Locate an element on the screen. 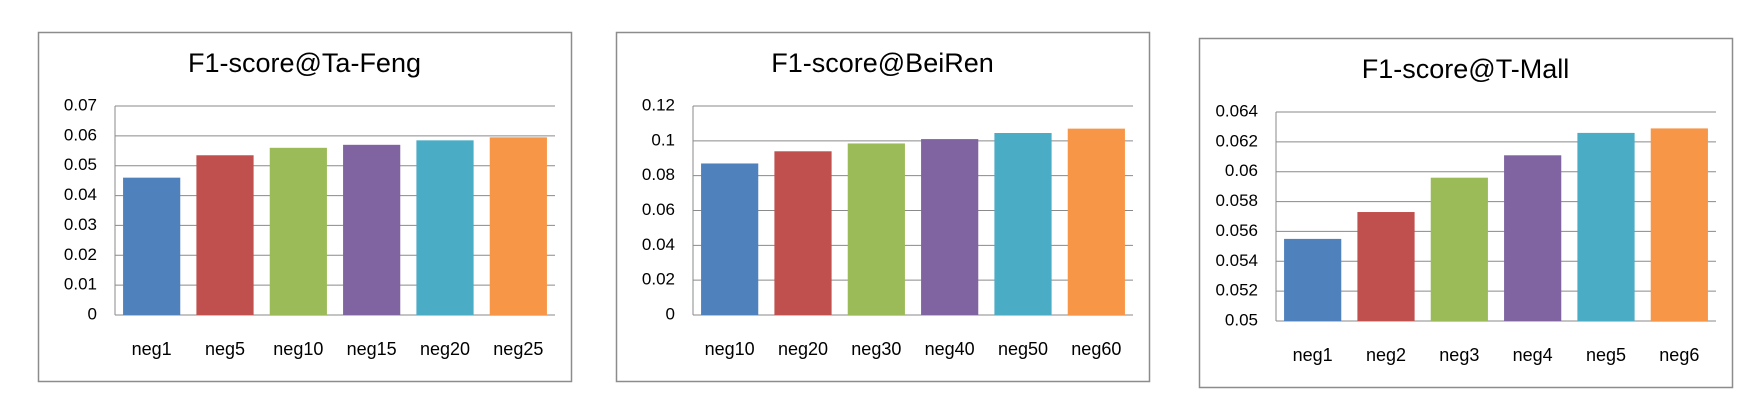  y-tick-label: 0.08 is located at coordinates (658, 174).